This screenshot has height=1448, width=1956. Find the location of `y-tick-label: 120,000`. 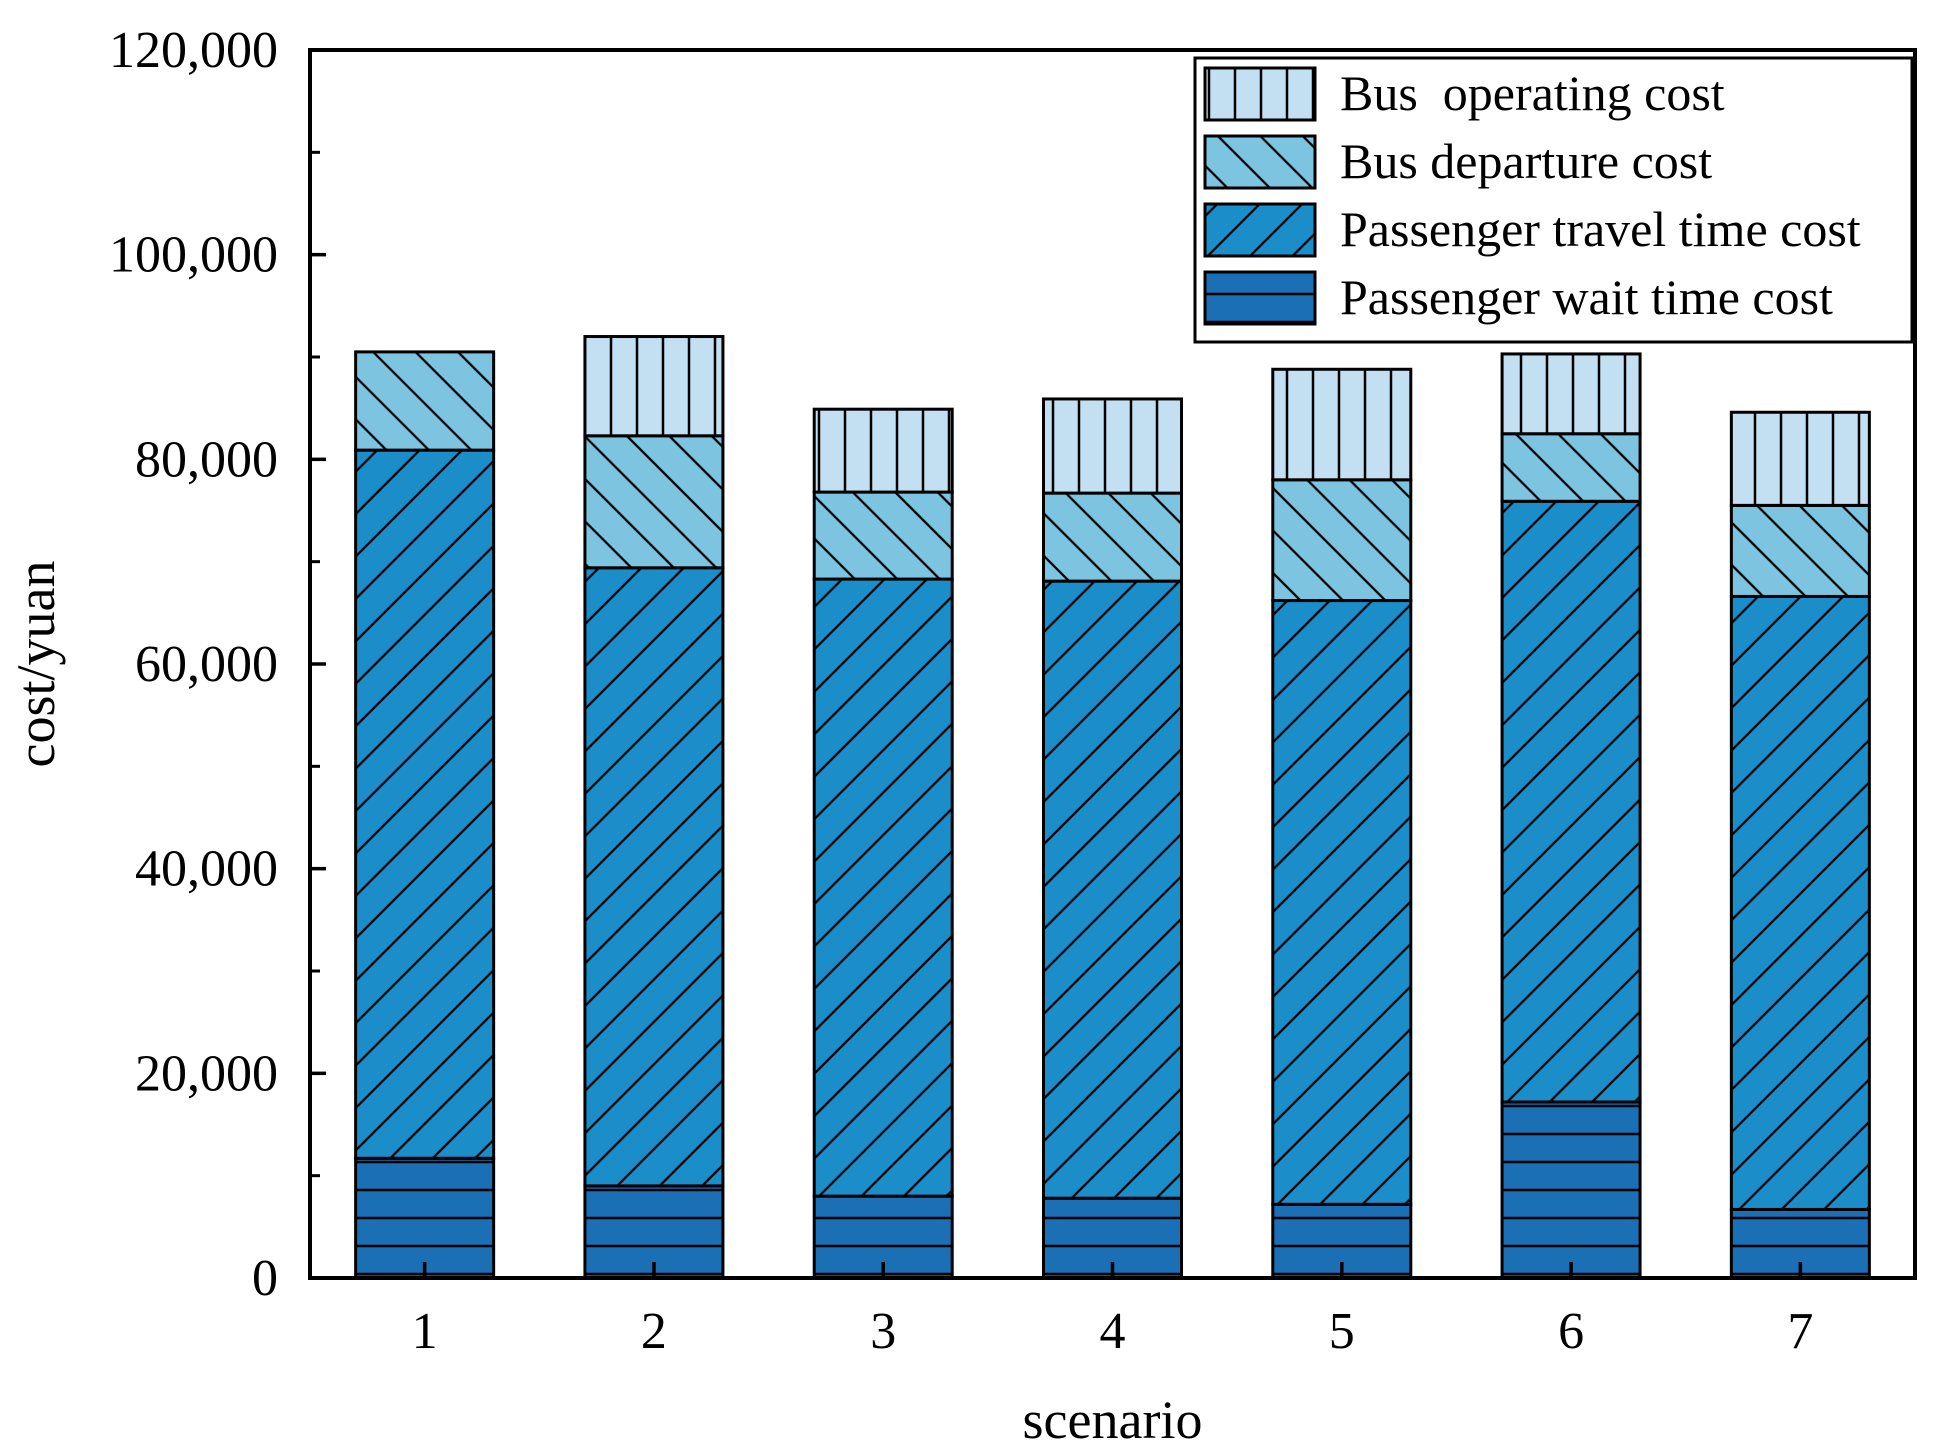

y-tick-label: 120,000 is located at coordinates (193, 50).